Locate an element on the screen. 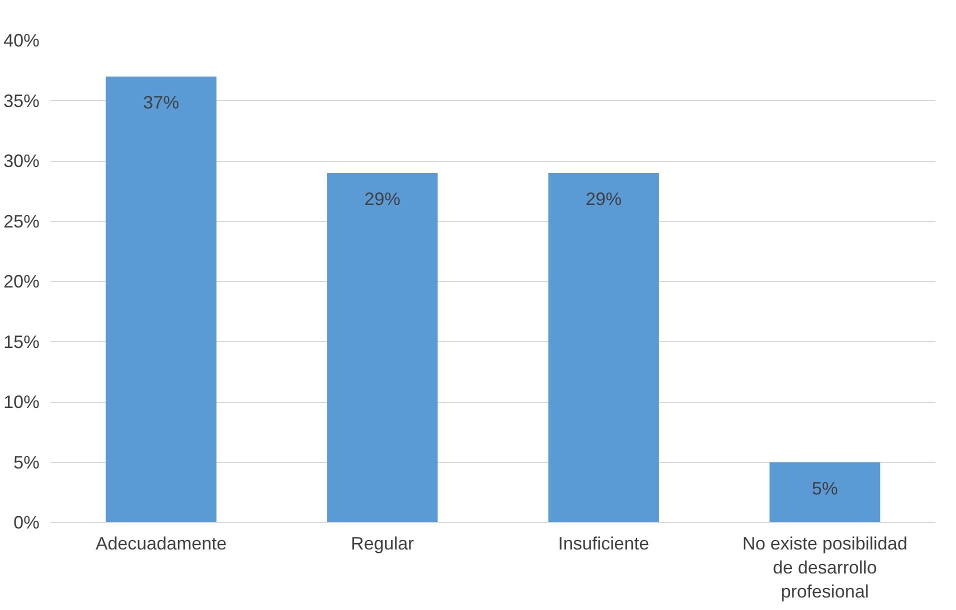  x-tick-label: No existe posibilidad de desarrollo profesional is located at coordinates (825, 568).